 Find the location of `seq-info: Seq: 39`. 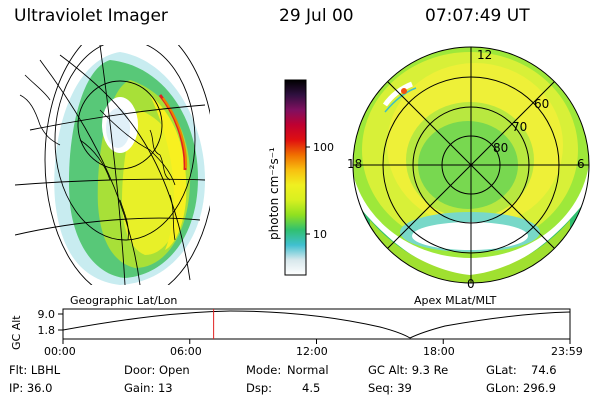

seq-info: Seq: 39 is located at coordinates (390, 388).